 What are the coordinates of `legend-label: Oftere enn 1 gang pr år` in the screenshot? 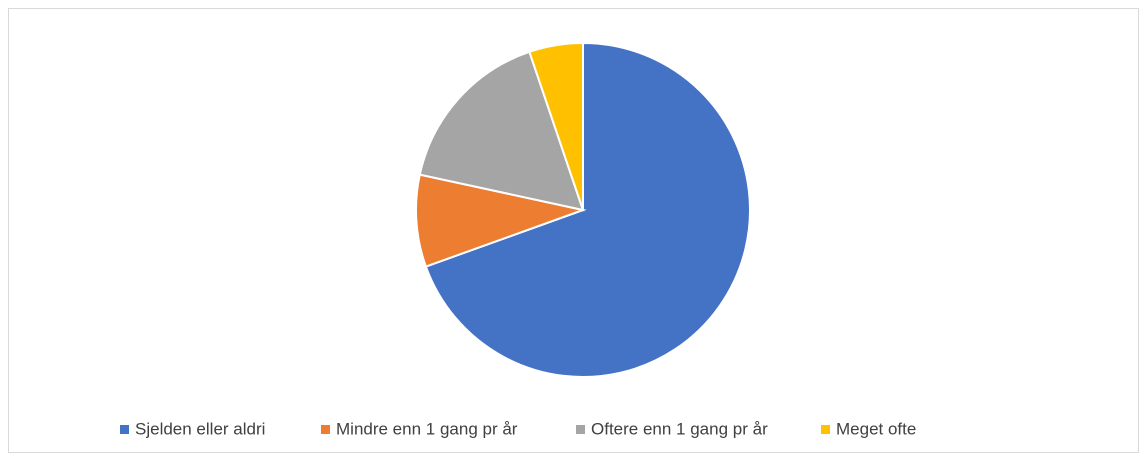 It's located at (679, 428).